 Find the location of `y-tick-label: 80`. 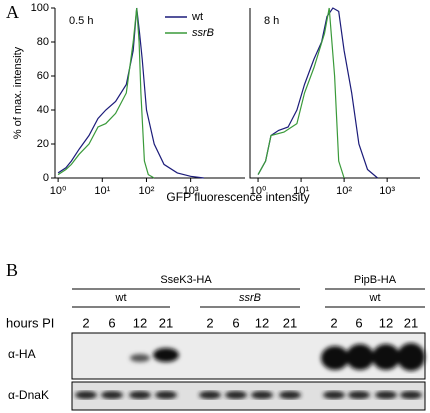

y-tick-label: 80 is located at coordinates (43, 42).